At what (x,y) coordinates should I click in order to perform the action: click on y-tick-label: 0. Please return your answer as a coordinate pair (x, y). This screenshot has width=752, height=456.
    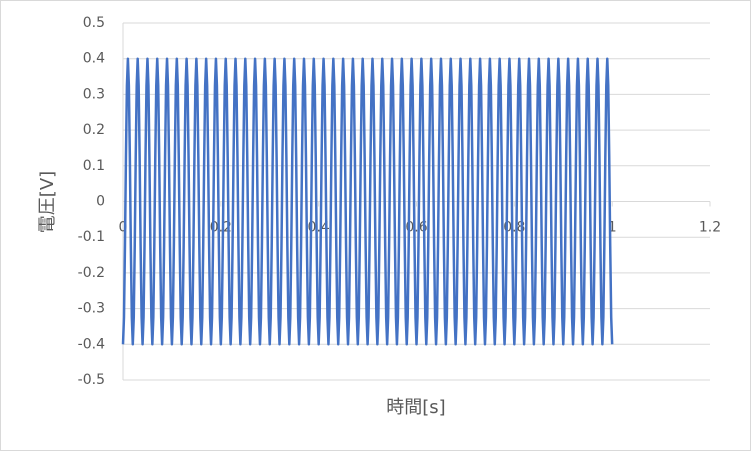
    Looking at the image, I should click on (100, 202).